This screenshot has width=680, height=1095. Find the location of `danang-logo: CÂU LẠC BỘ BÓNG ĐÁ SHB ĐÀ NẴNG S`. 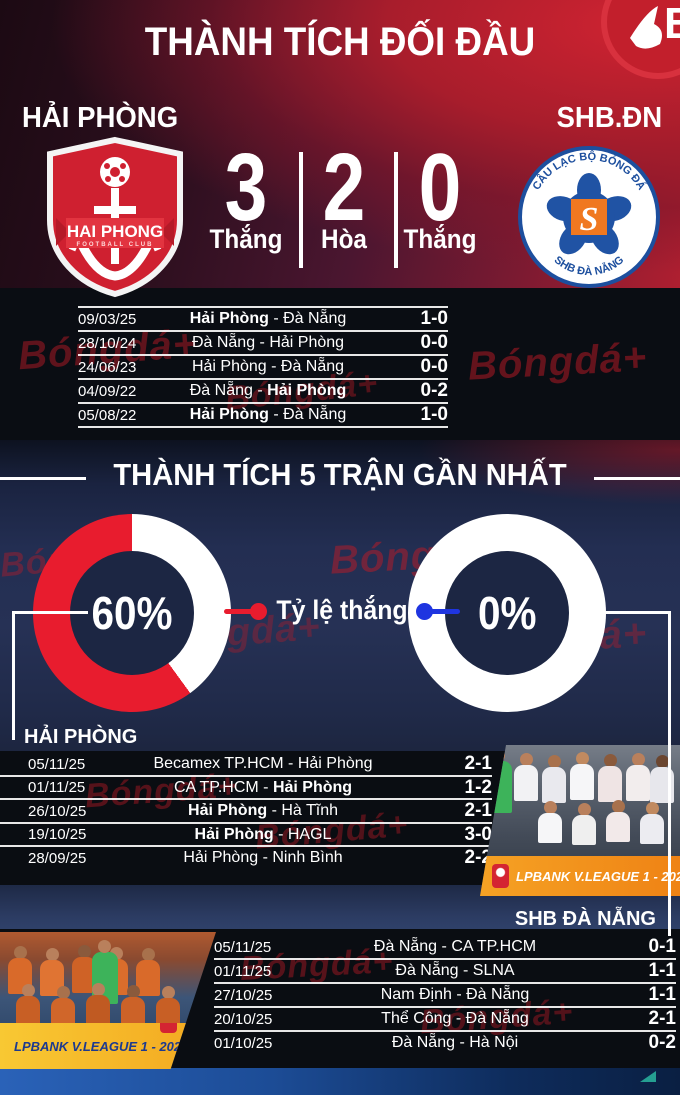

danang-logo: CÂU LẠC BỘ BÓNG ĐÁ SHB ĐÀ NẴNG S is located at coordinates (589, 217).